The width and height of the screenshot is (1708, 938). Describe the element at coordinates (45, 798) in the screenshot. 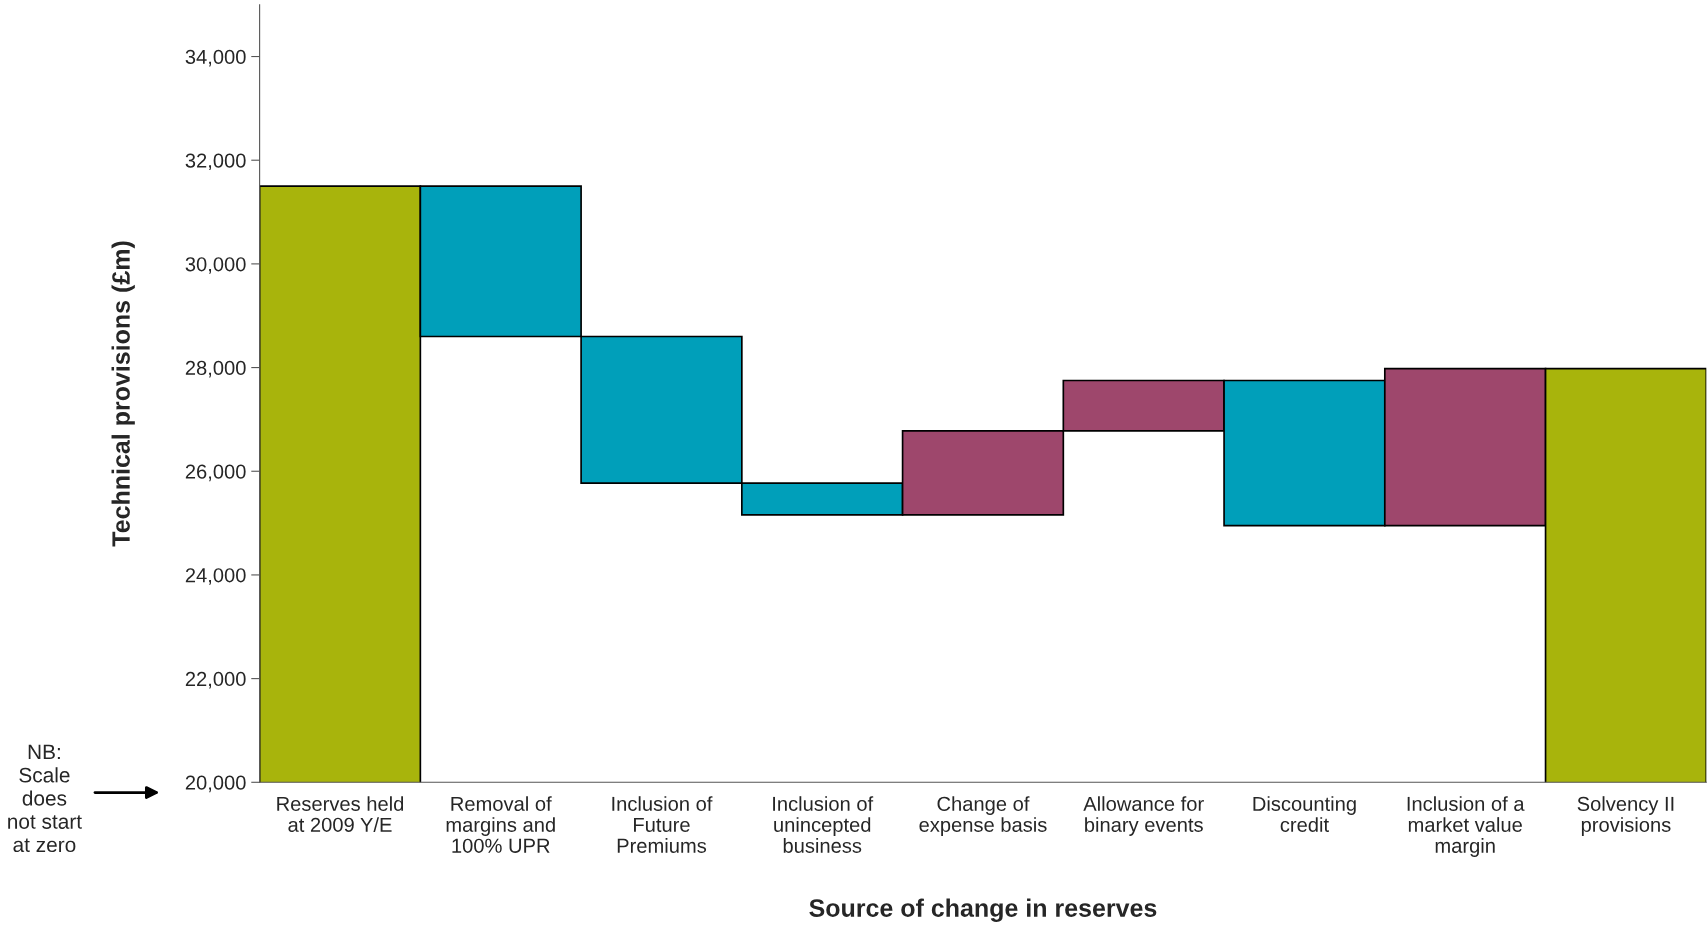

I see `text: NB: Scale does not start at zero` at that location.